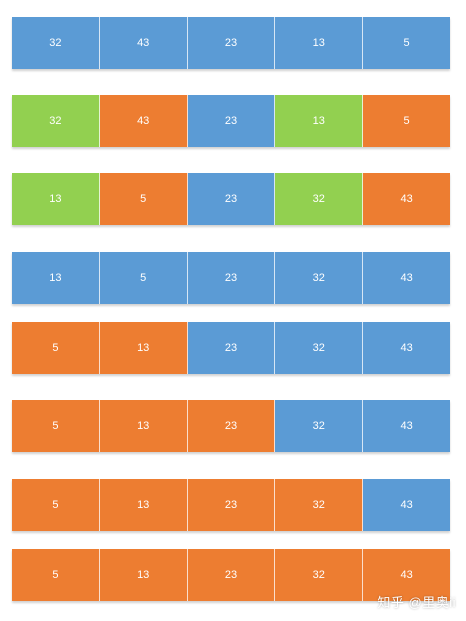  What do you see at coordinates (416, 602) in the screenshot?
I see `watermark: 知乎 @里奥ii` at bounding box center [416, 602].